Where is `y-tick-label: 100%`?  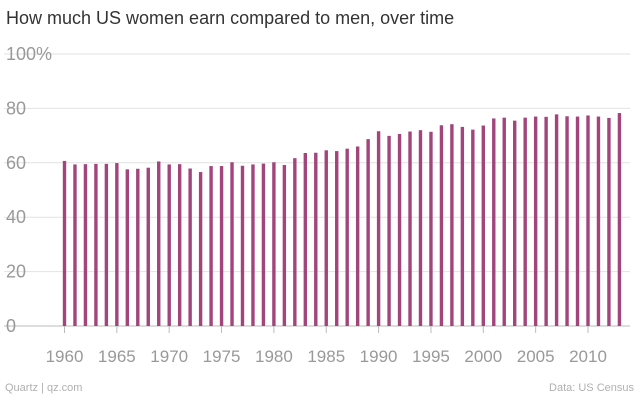
y-tick-label: 100% is located at coordinates (29, 54).